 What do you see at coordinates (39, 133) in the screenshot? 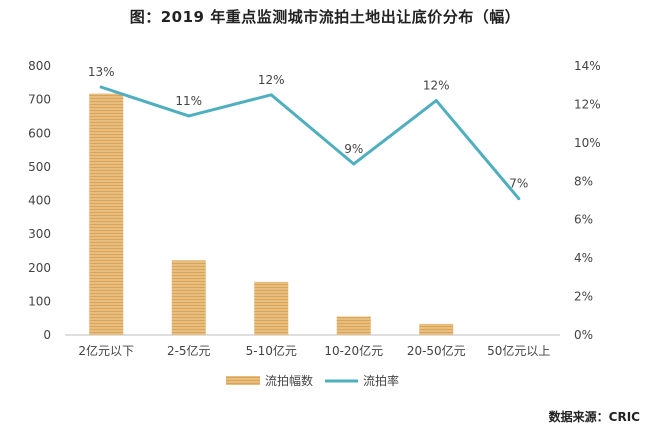
I see `y-tick-label: 600` at bounding box center [39, 133].